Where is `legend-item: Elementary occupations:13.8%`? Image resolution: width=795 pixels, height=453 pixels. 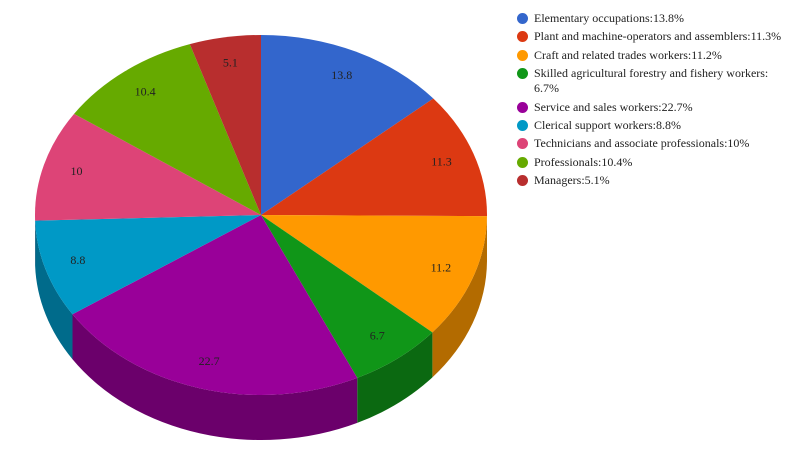
legend-item: Elementary occupations:13.8% is located at coordinates (652, 18).